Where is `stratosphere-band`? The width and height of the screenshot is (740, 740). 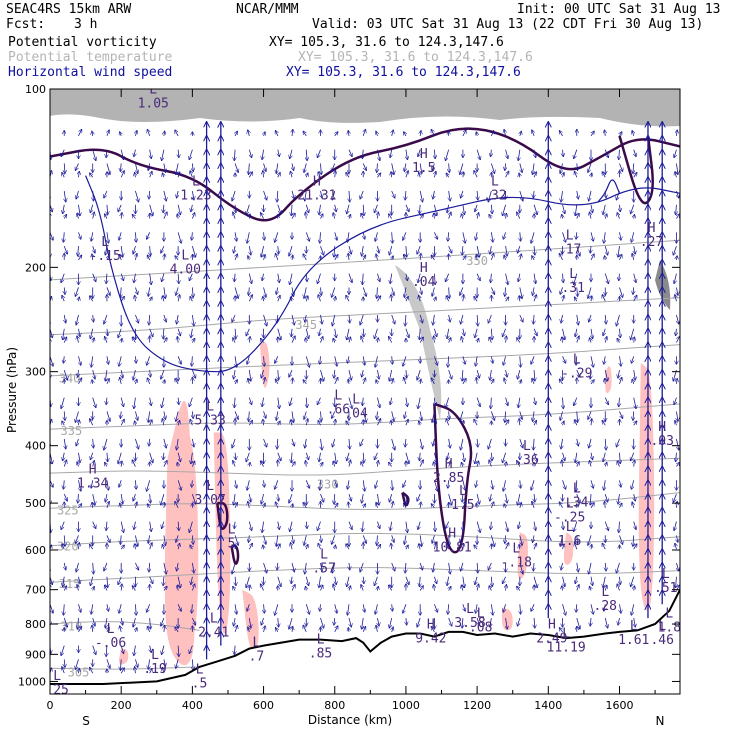
stratosphere-band is located at coordinates (365, 108).